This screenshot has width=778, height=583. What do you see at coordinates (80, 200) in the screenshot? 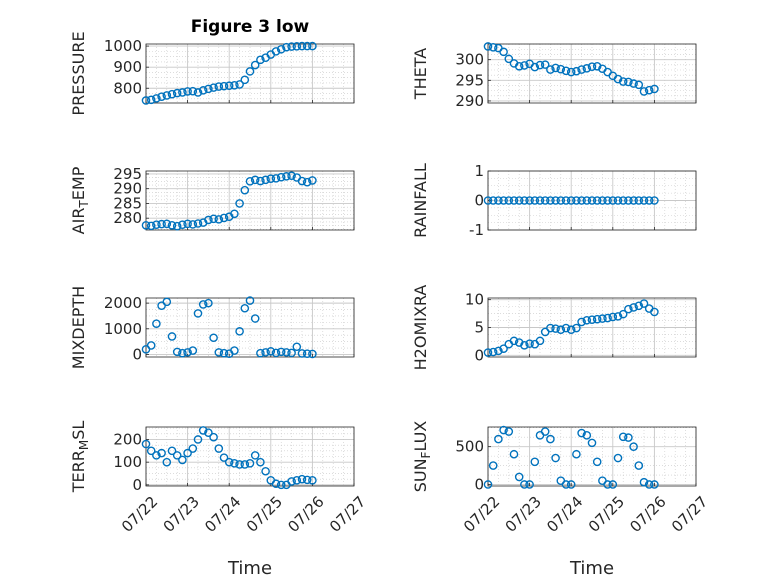
I see `y-axis-label: AIRTEMP` at bounding box center [80, 200].